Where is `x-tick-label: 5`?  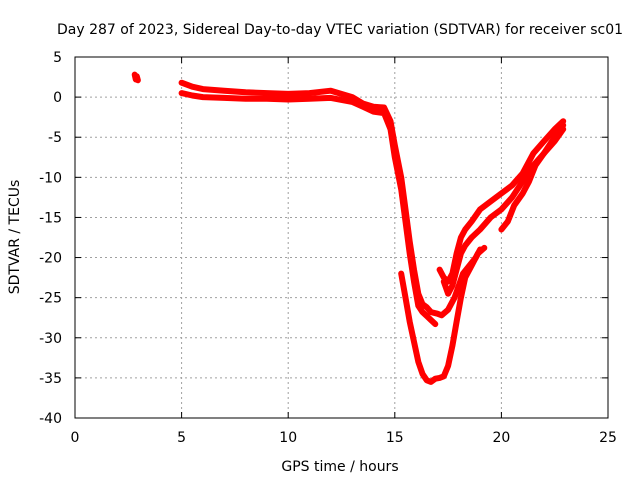
x-tick-label: 5 is located at coordinates (181, 438).